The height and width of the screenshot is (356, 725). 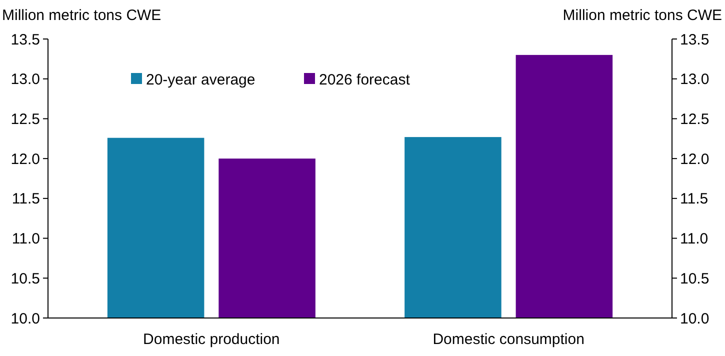 What do you see at coordinates (695, 119) in the screenshot?
I see `y2-tick-label: 12.5` at bounding box center [695, 119].